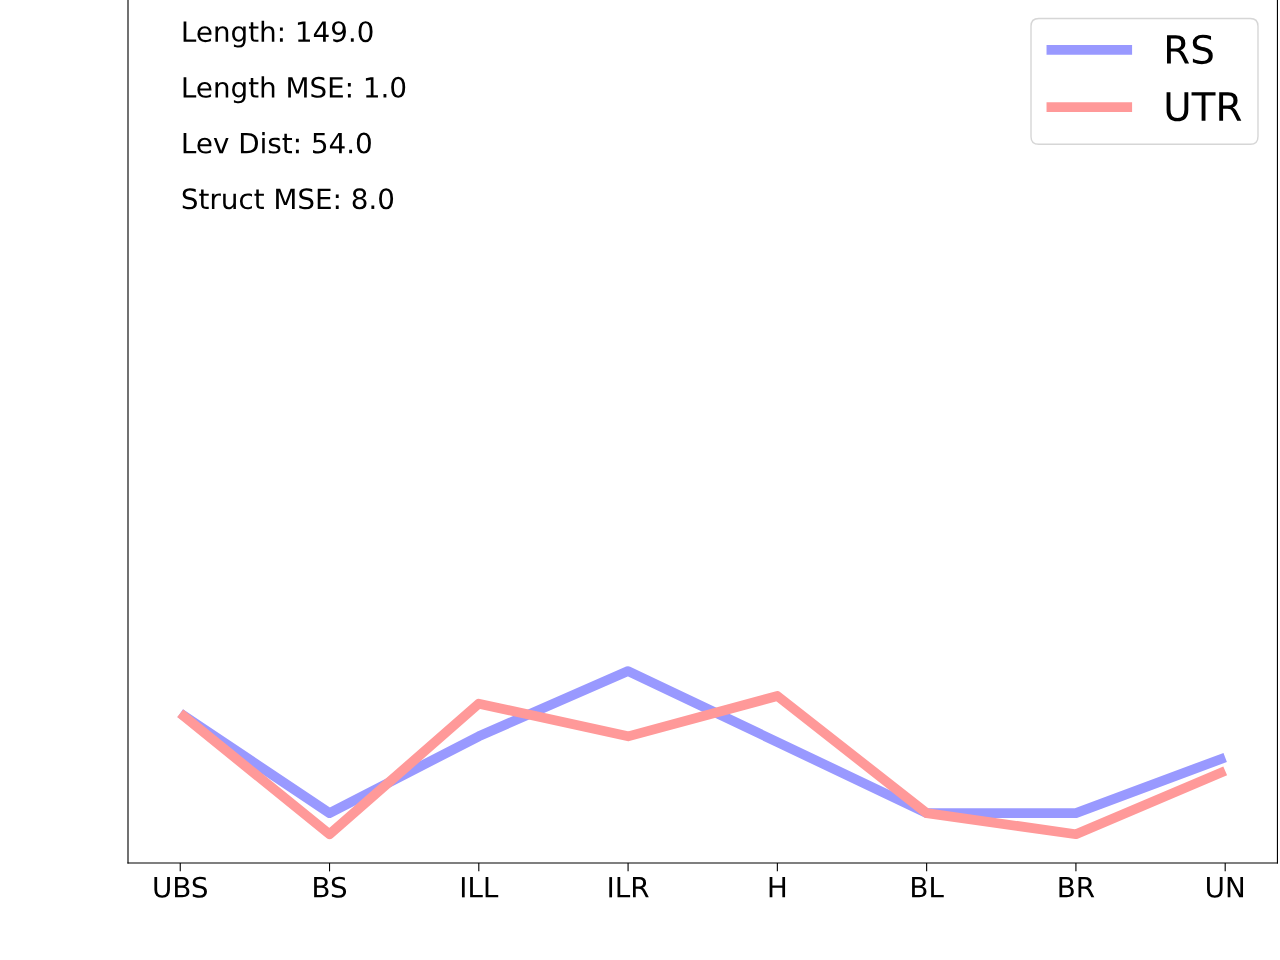  I want to click on x-tick-label: ILL, so click(480, 887).